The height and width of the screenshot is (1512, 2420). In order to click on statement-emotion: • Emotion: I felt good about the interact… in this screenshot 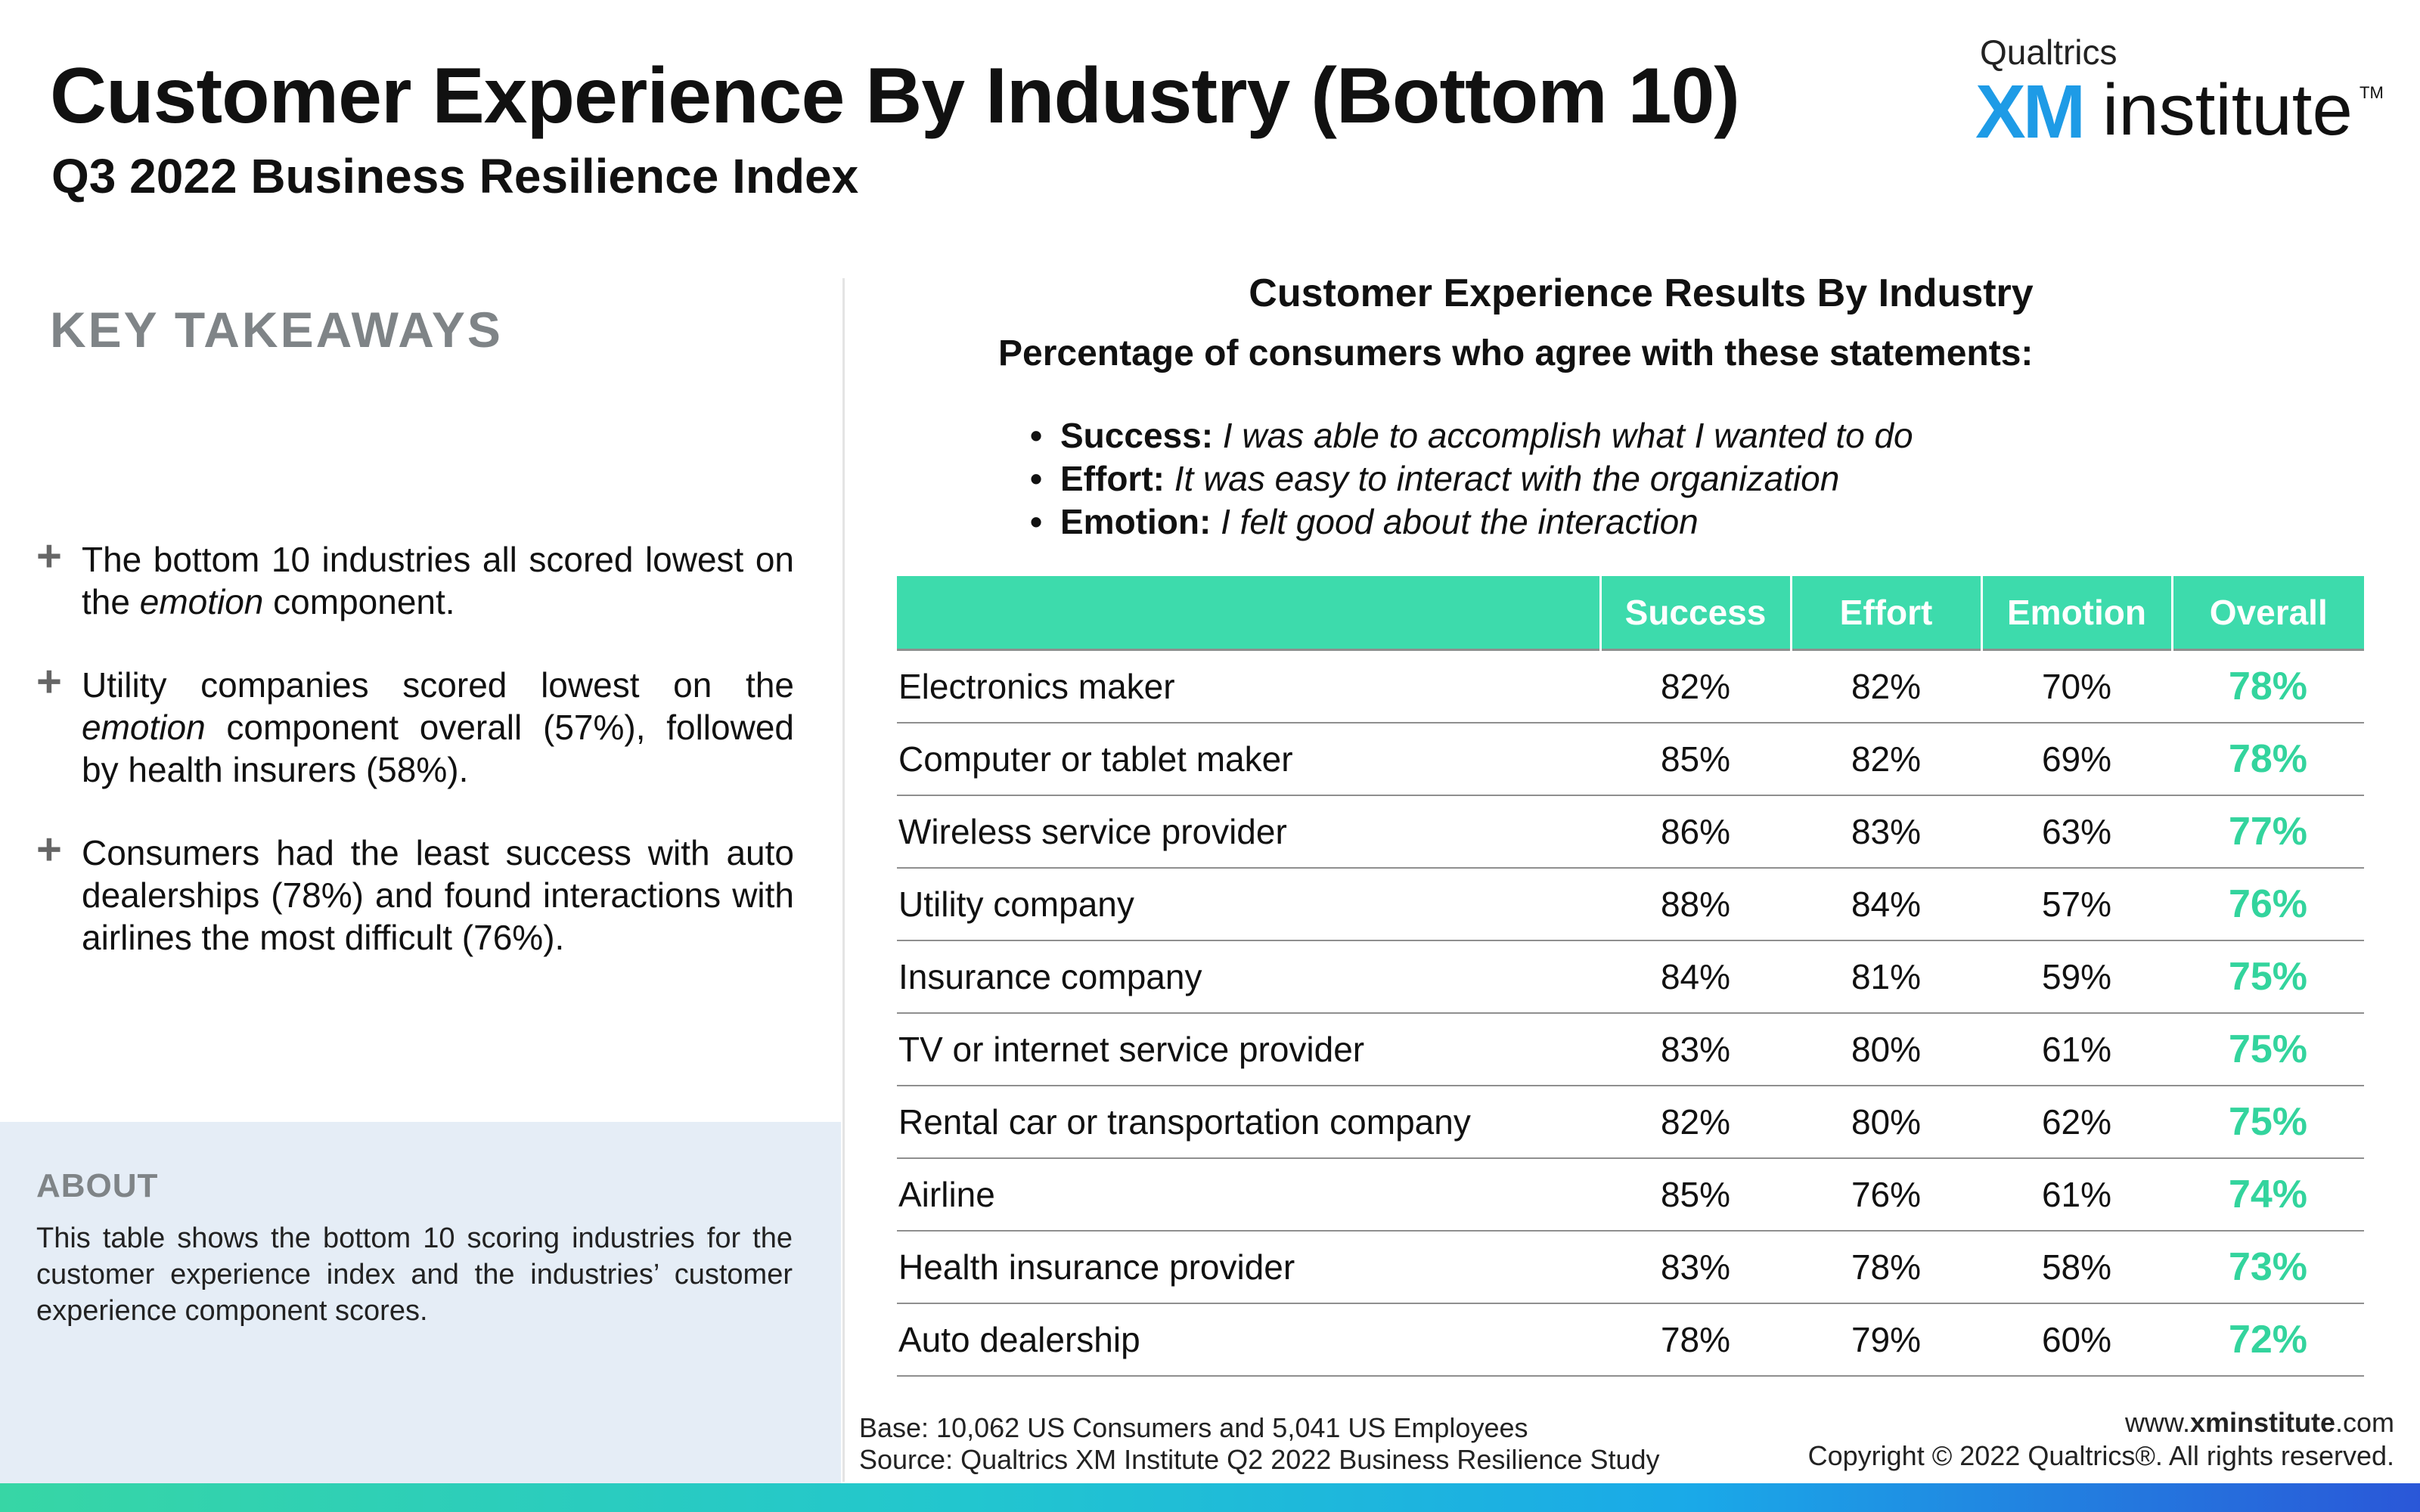, I will do `click(1471, 522)`.